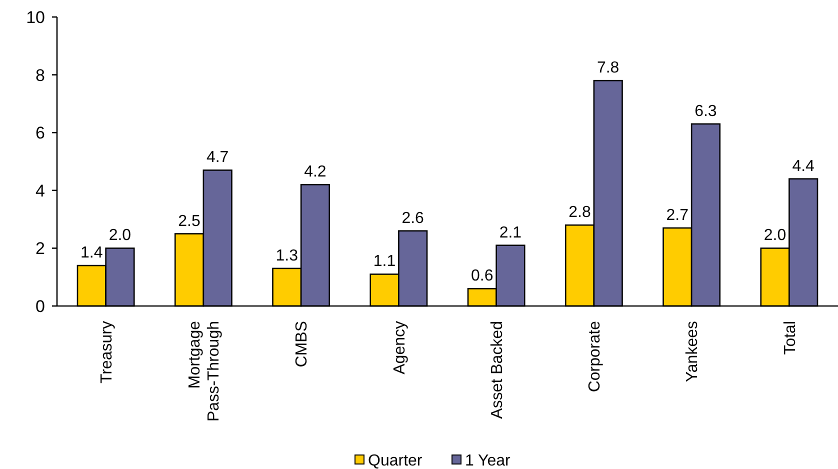  I want to click on legend-label: 1 Year, so click(488, 460).